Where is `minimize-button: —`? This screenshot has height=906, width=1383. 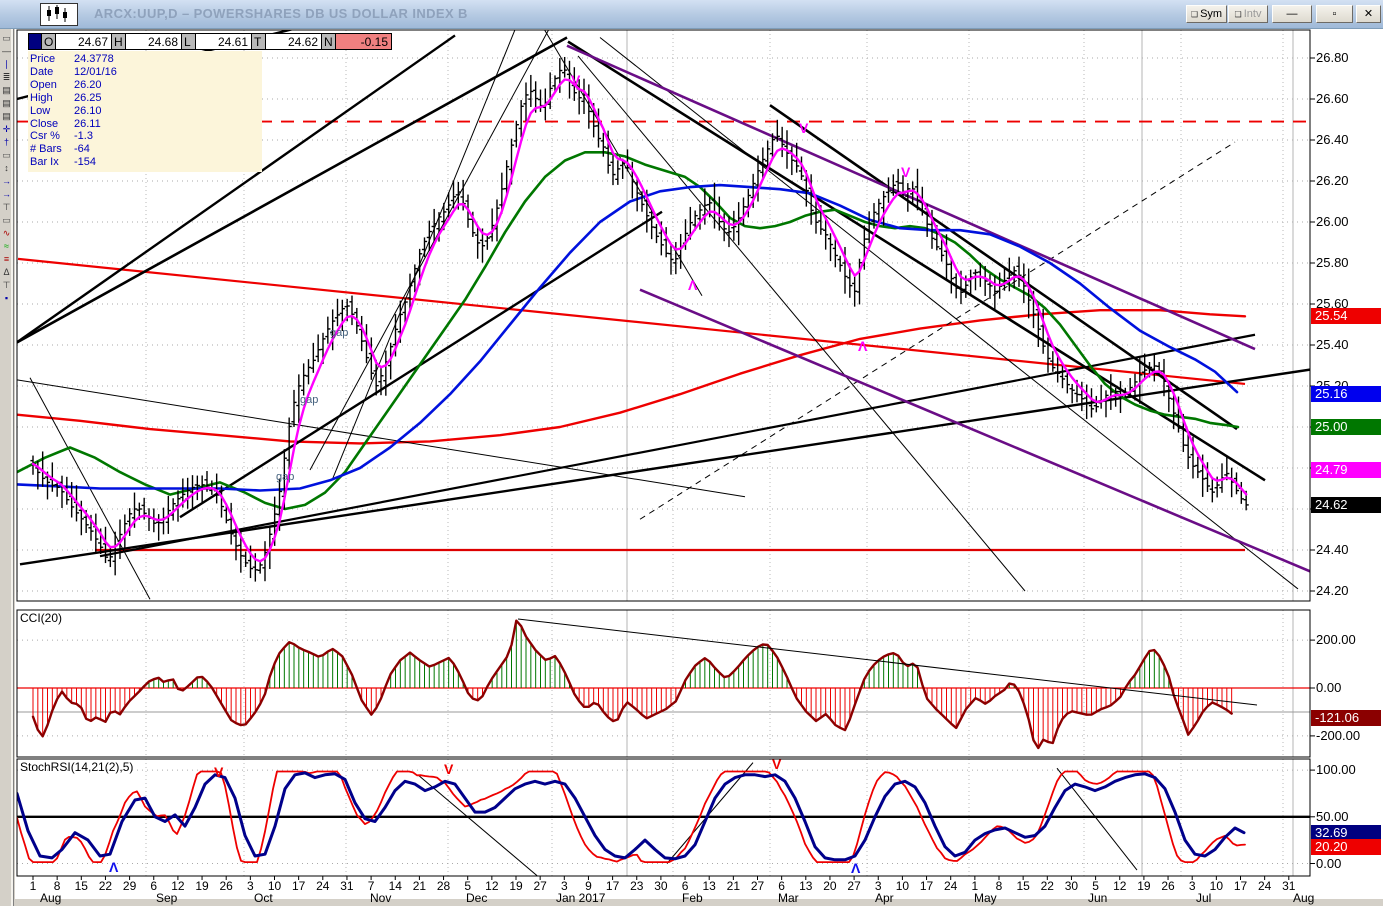 minimize-button: — is located at coordinates (1292, 14).